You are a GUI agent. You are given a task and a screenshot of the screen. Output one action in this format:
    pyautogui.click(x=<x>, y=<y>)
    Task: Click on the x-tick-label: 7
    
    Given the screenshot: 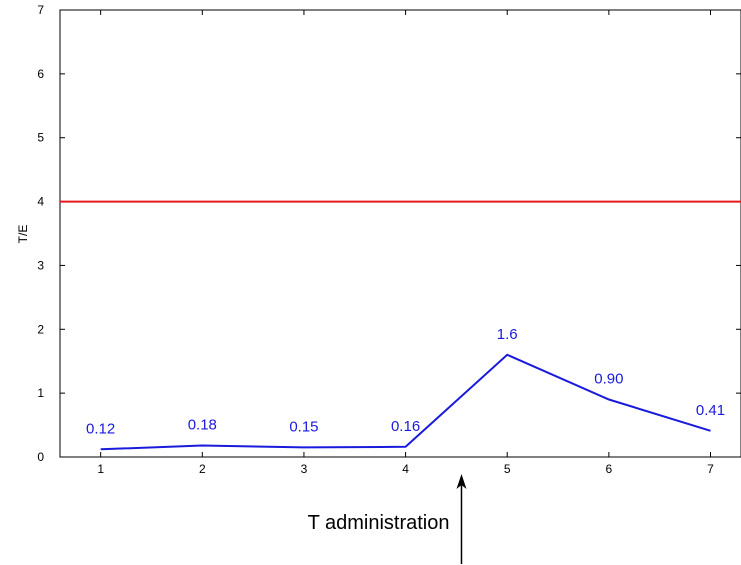 What is the action you would take?
    pyautogui.click(x=710, y=469)
    